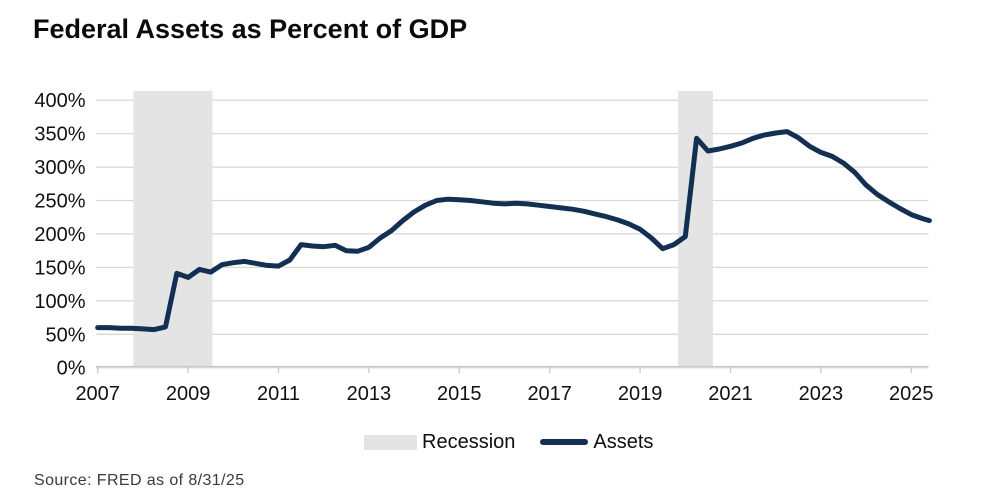 Image resolution: width=990 pixels, height=502 pixels. Describe the element at coordinates (564, 442) in the screenshot. I see `assets-legend-swatch` at that location.